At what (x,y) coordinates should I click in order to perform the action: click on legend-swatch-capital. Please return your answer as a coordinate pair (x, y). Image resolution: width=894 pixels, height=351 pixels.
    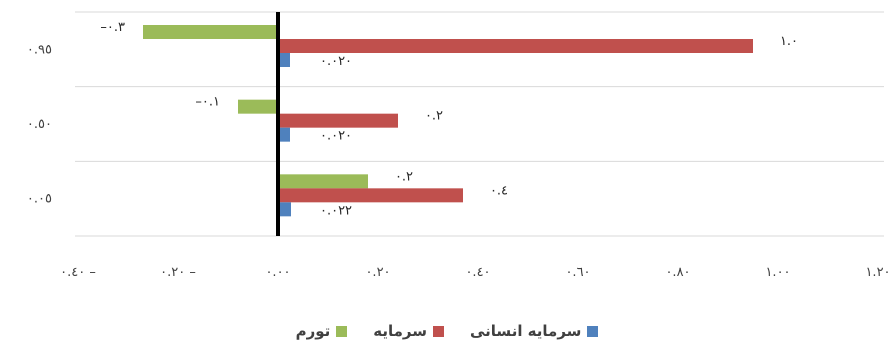
    Looking at the image, I should click on (438, 331).